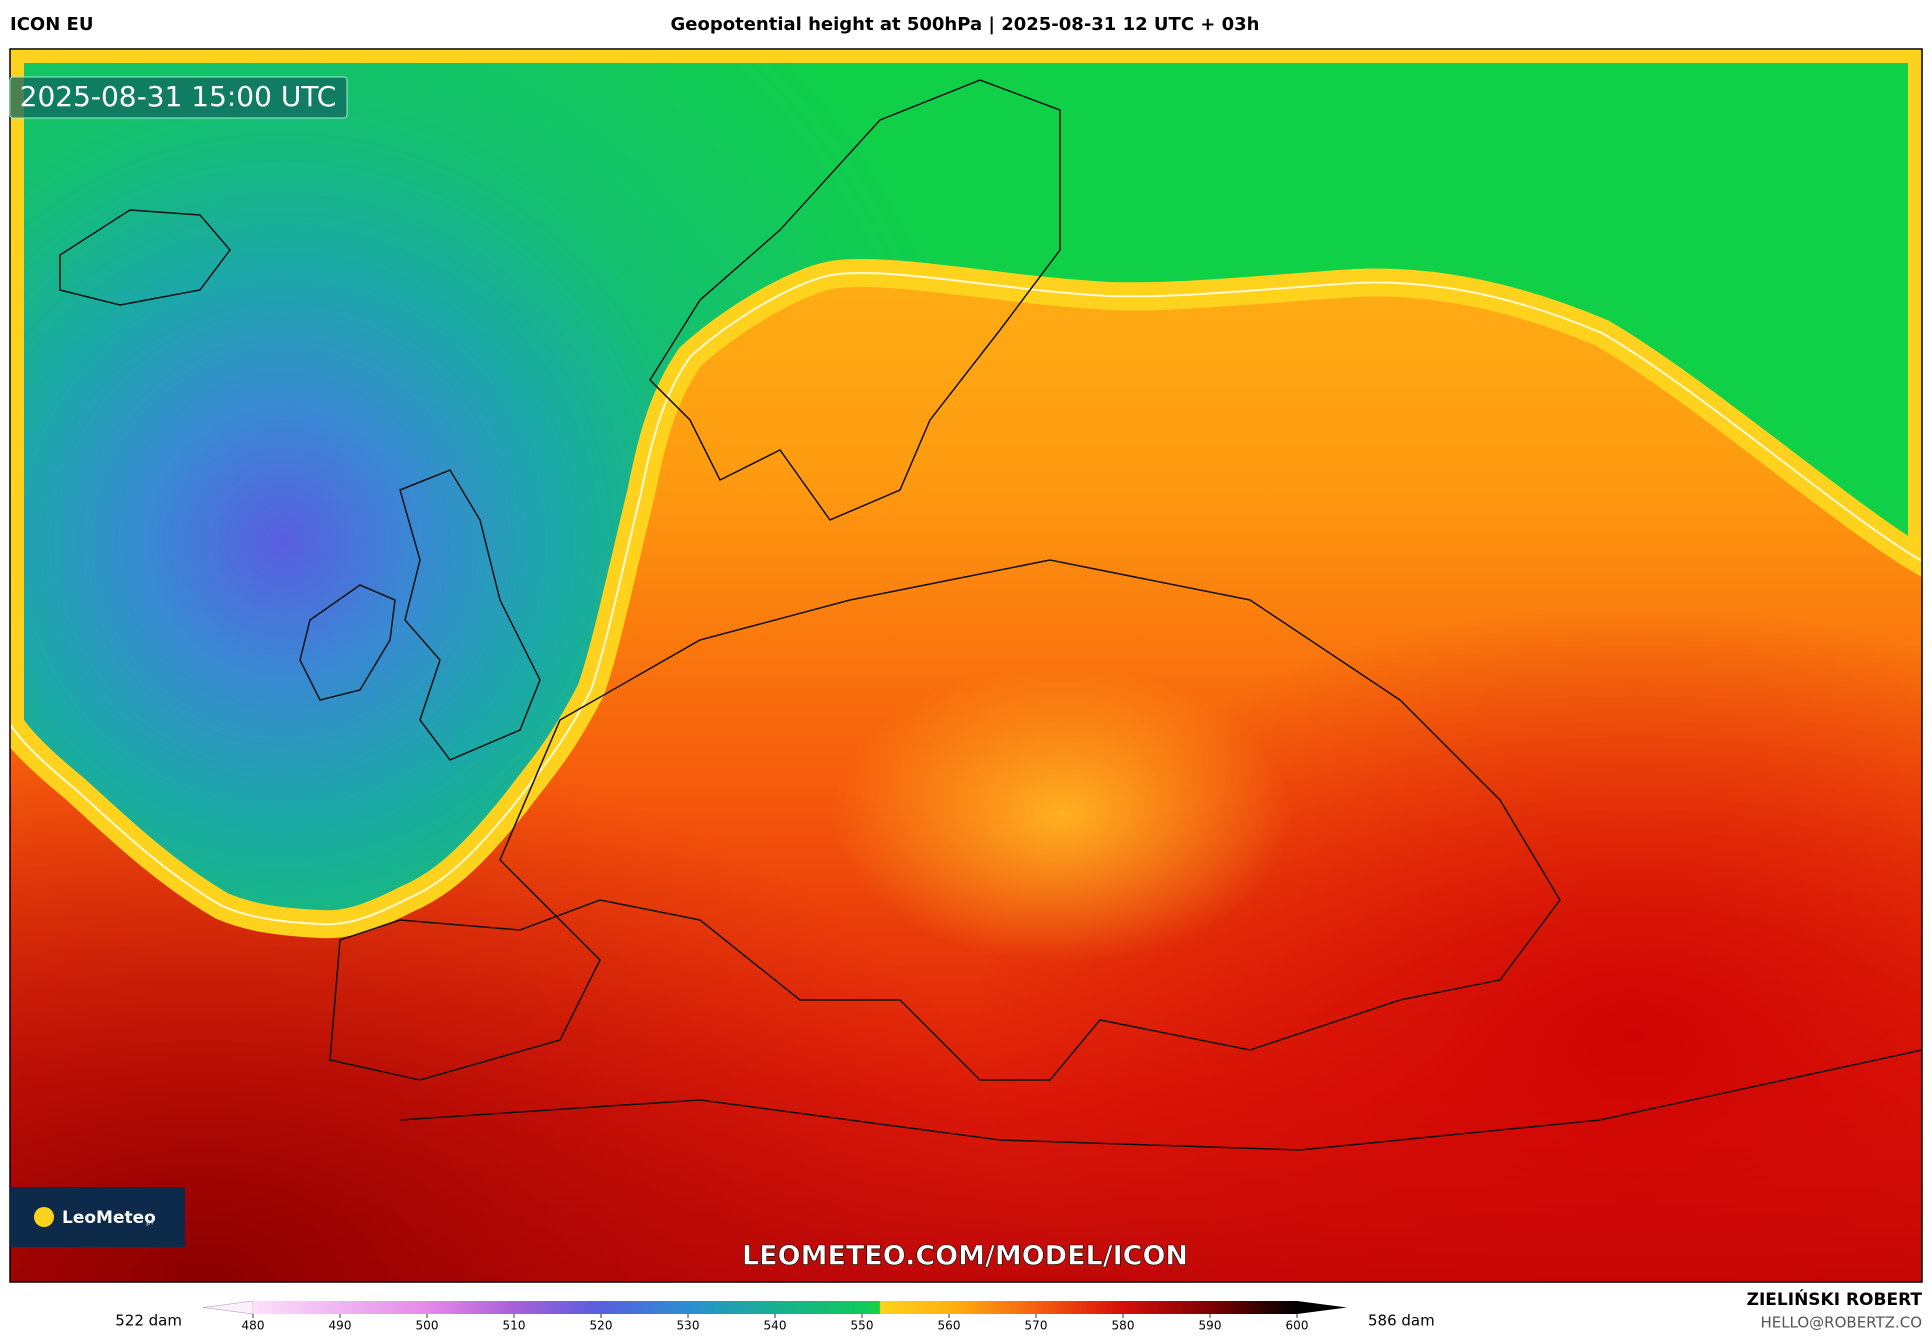 This screenshot has width=1932, height=1338. What do you see at coordinates (775, 1307) in the screenshot?
I see `colorbar-ramp` at bounding box center [775, 1307].